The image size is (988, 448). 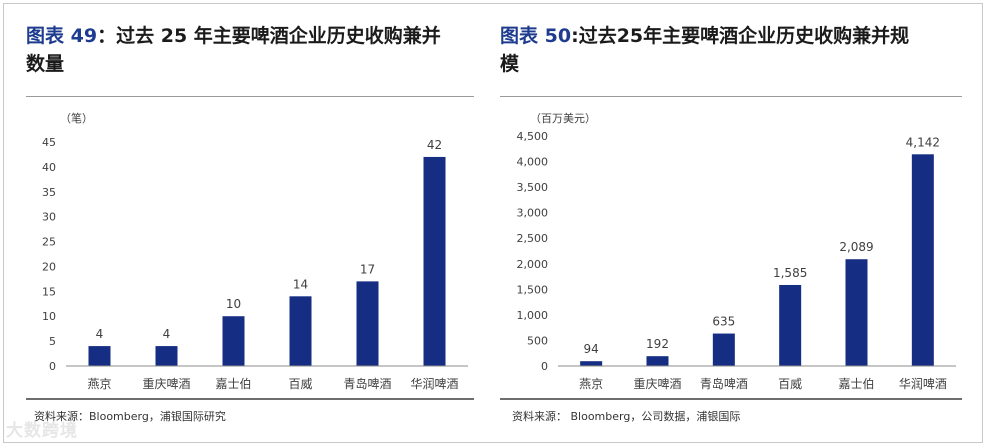 I want to click on y-tick-label: 45, so click(x=49, y=142).